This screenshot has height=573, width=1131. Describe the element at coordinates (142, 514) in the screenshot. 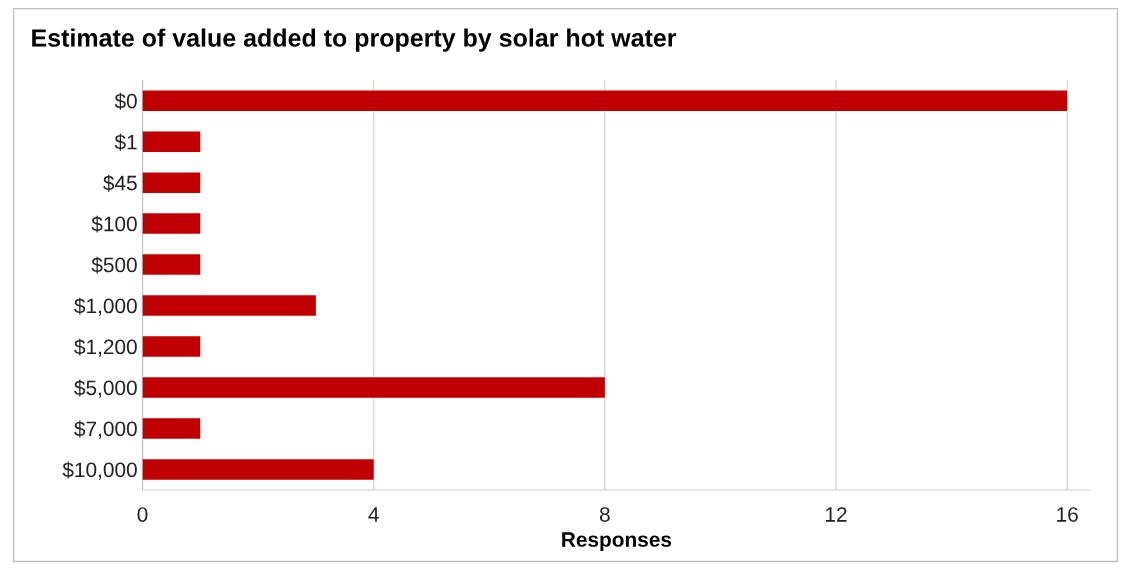

I see `x-tick-label: 0` at that location.